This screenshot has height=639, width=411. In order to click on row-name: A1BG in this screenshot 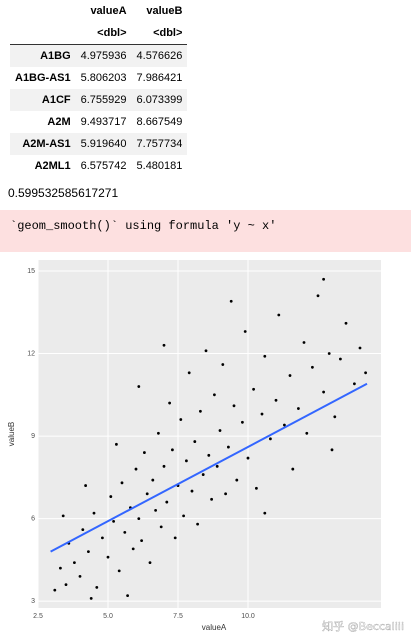, I will do `click(43, 55)`.